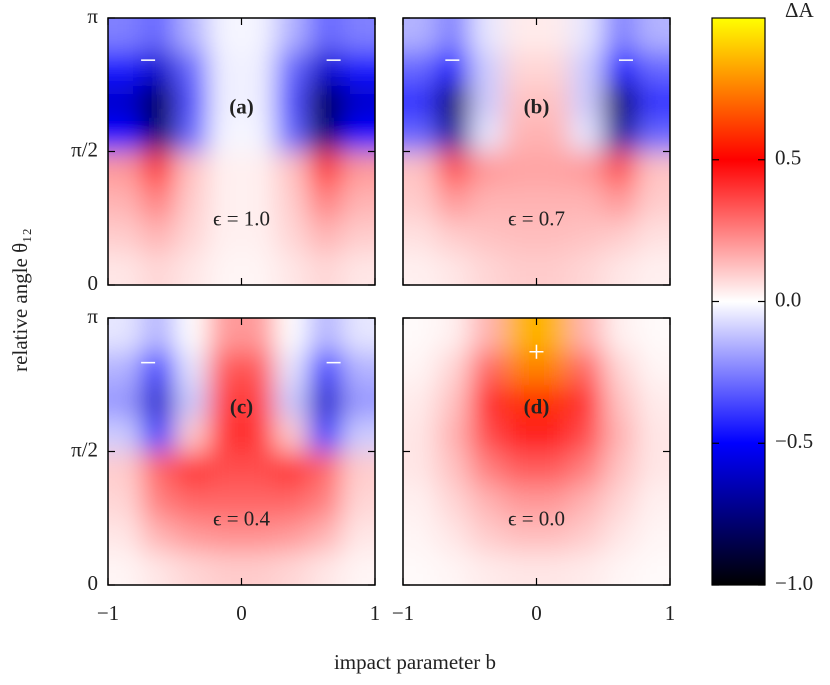  What do you see at coordinates (670, 613) in the screenshot?
I see `x-tick-label: 1` at bounding box center [670, 613].